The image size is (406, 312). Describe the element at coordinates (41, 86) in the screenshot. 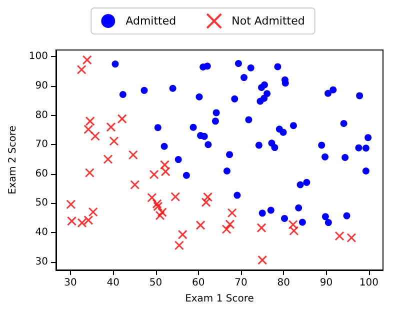

I see `y-tick-label: 90` at that location.